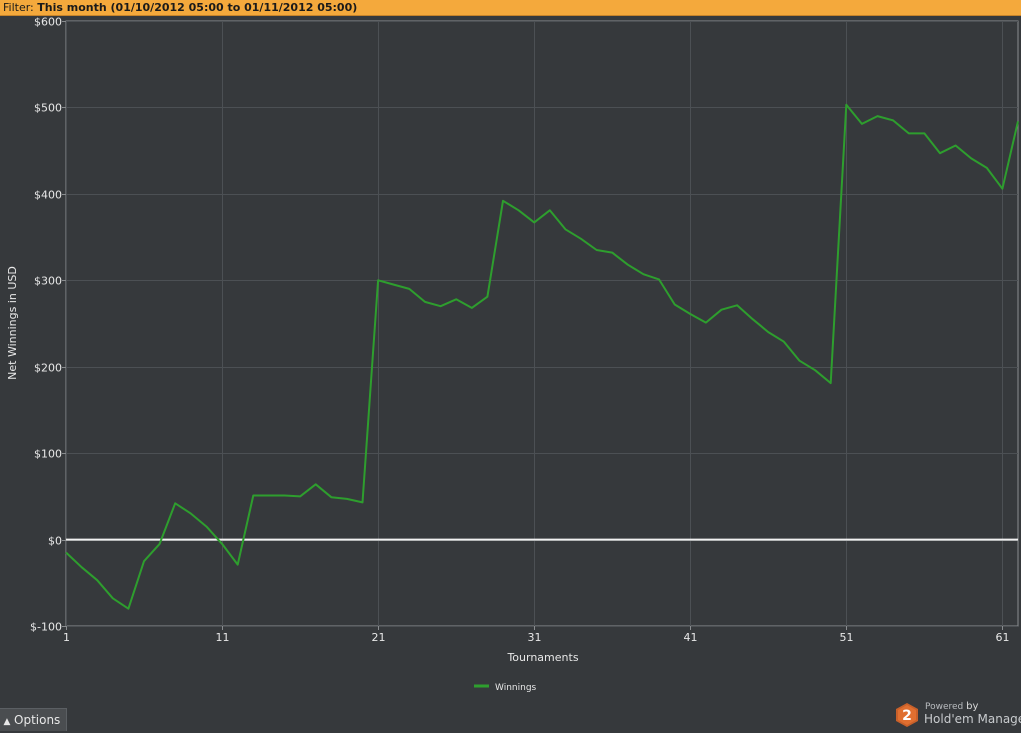  Describe the element at coordinates (516, 688) in the screenshot. I see `legend-label-winnings: Winnings` at that location.